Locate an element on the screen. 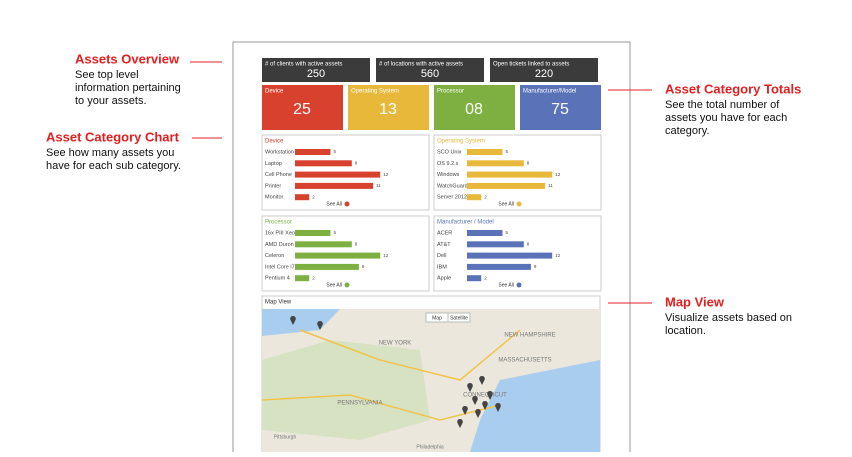 The width and height of the screenshot is (852, 457). chart-title: Manufacturer / Model is located at coordinates (465, 223).